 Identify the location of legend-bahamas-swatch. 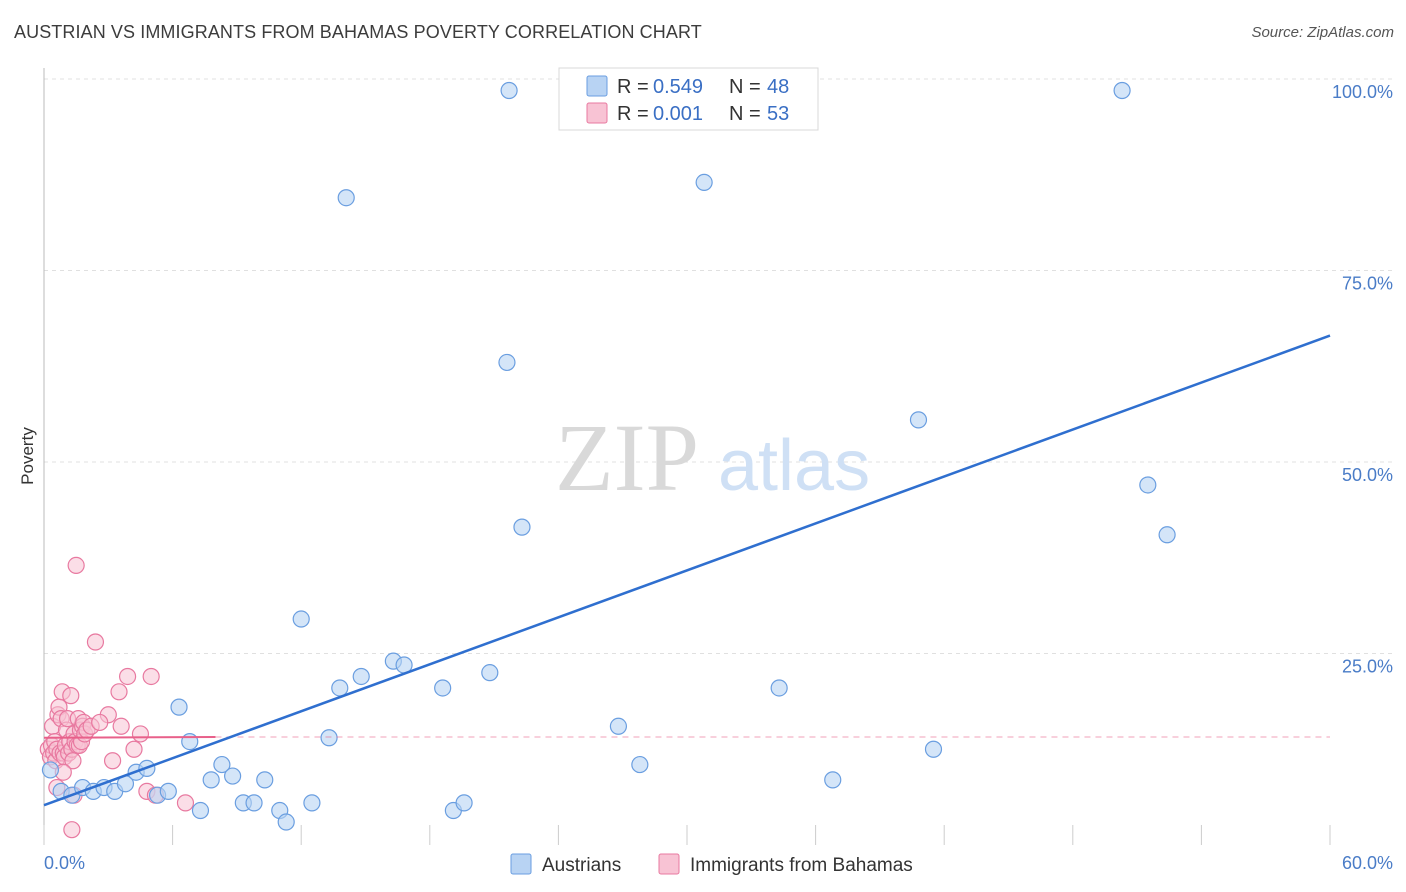
(669, 864).